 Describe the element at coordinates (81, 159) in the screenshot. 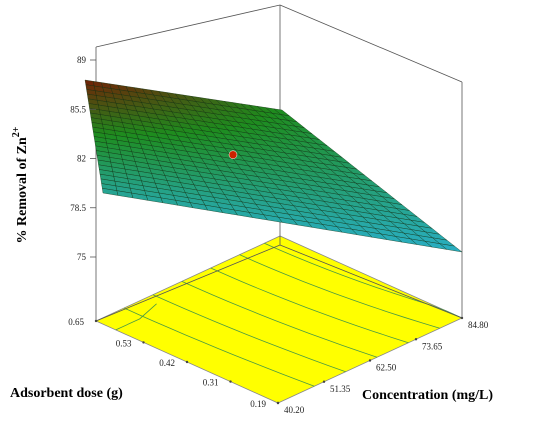

I see `z-tick-label: 82` at that location.